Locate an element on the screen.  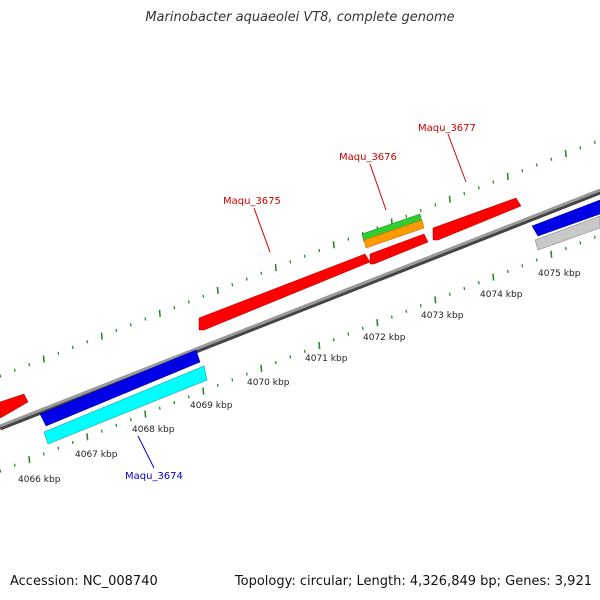
gene-arrow-reverse-blue-right is located at coordinates (565, 218).